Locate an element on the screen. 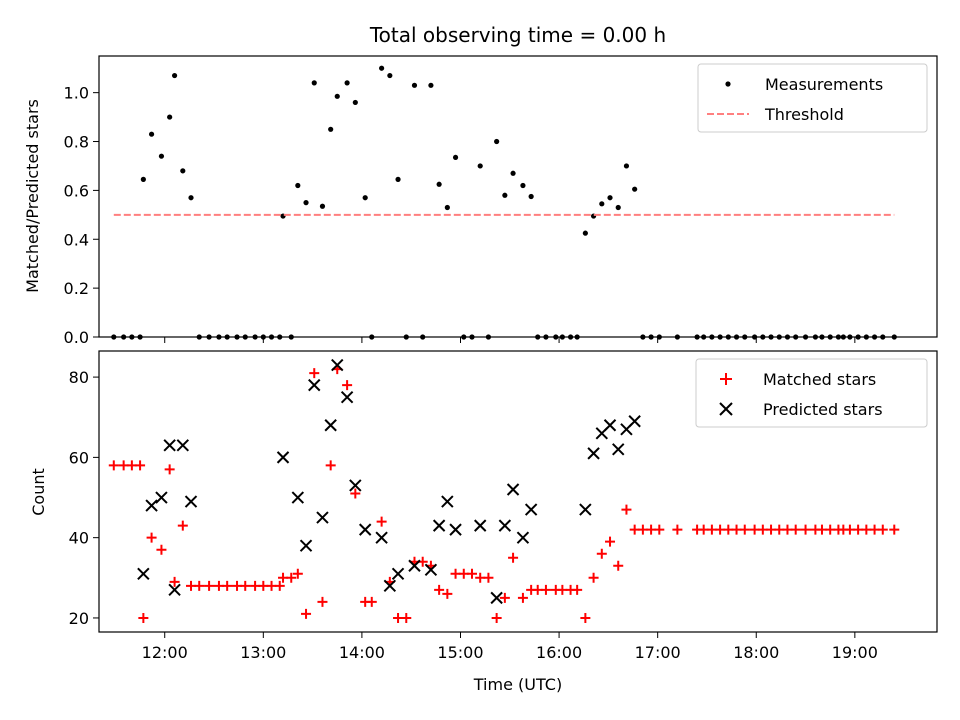  x-tick-label: 18:00 is located at coordinates (756, 652).